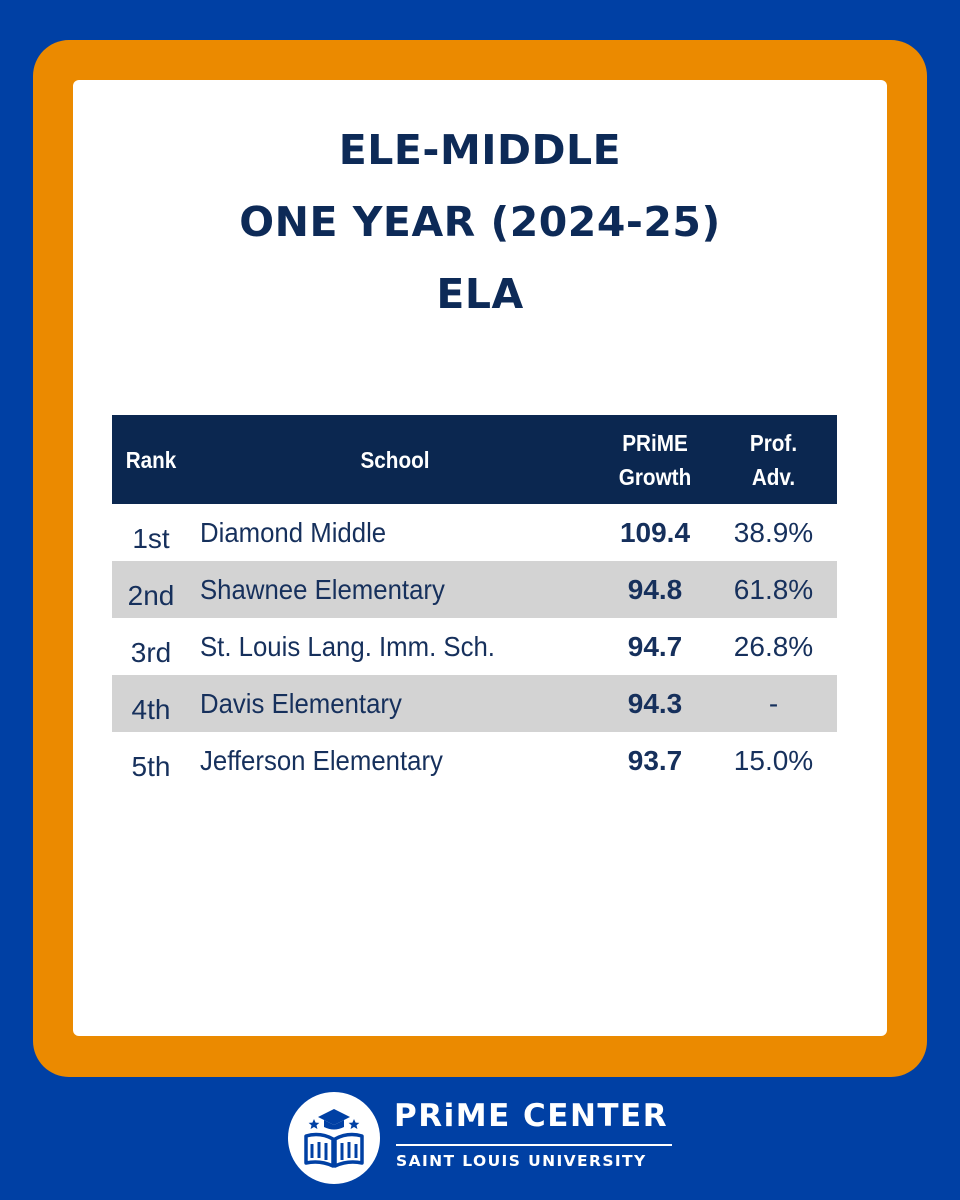 This screenshot has width=960, height=1200. Describe the element at coordinates (531, 1116) in the screenshot. I see `logo-name: PRiME CENTER` at that location.